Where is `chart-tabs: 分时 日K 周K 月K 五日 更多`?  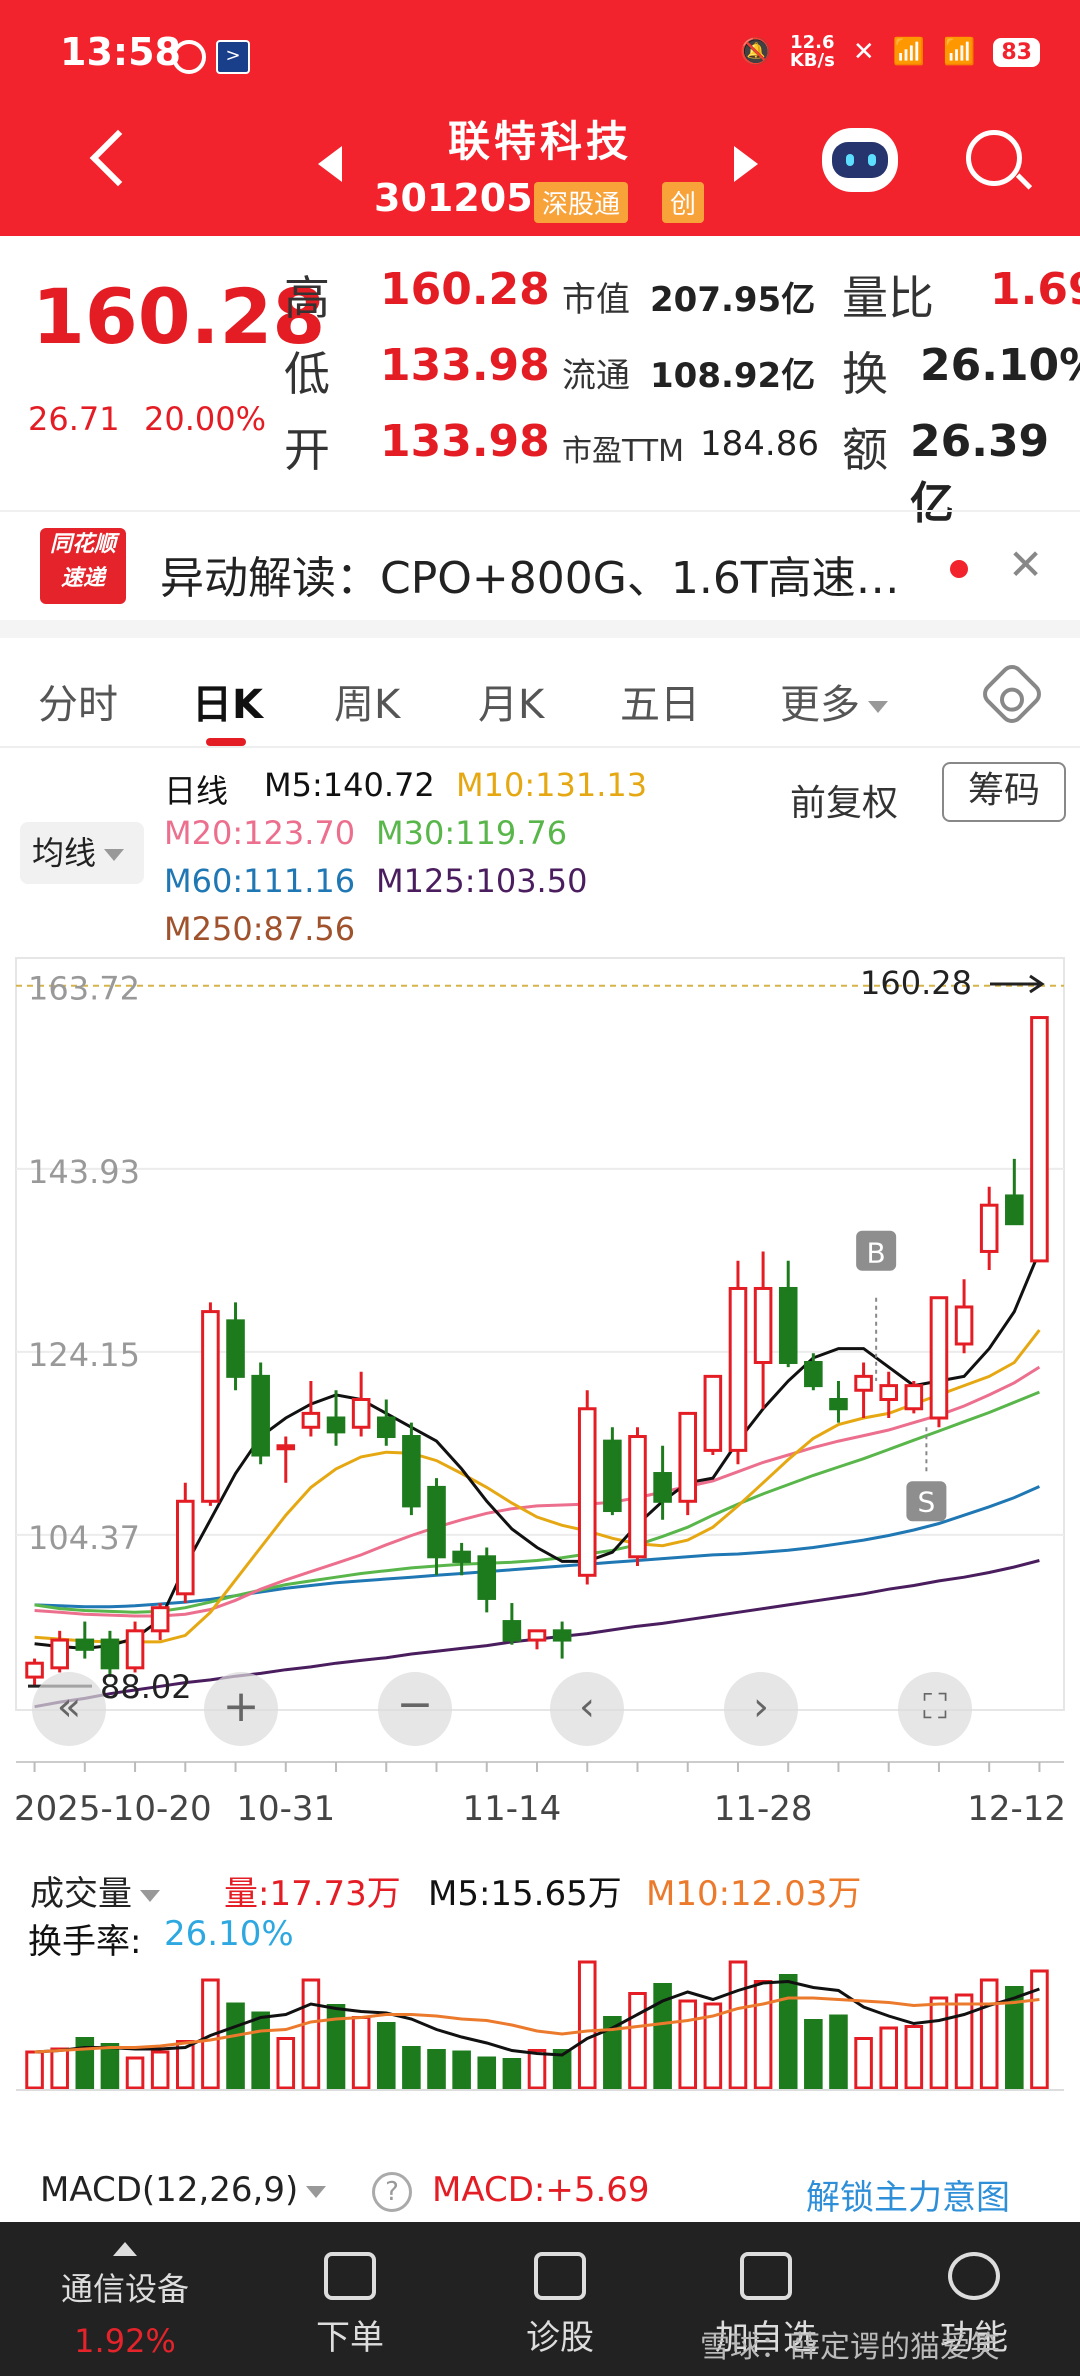
chart-tabs: 分时 日K 周K 月K 五日 更多 is located at coordinates (540, 693).